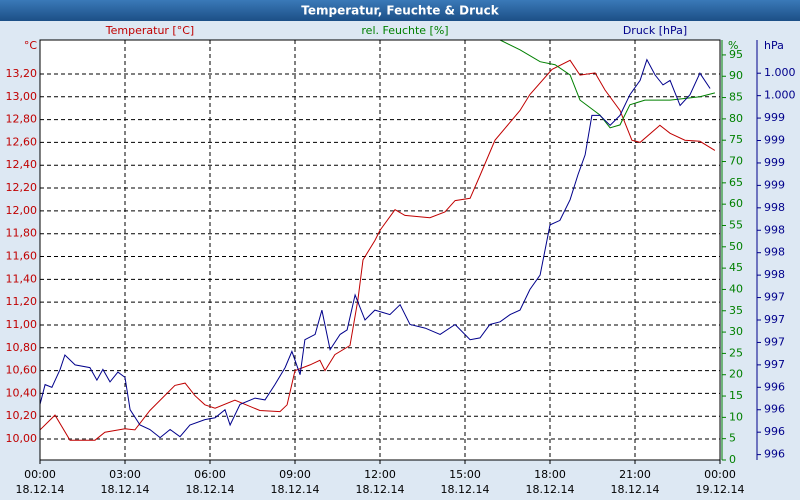 The image size is (800, 500). Describe the element at coordinates (22, 141) in the screenshot. I see `y-tick-label: 12,60` at that location.